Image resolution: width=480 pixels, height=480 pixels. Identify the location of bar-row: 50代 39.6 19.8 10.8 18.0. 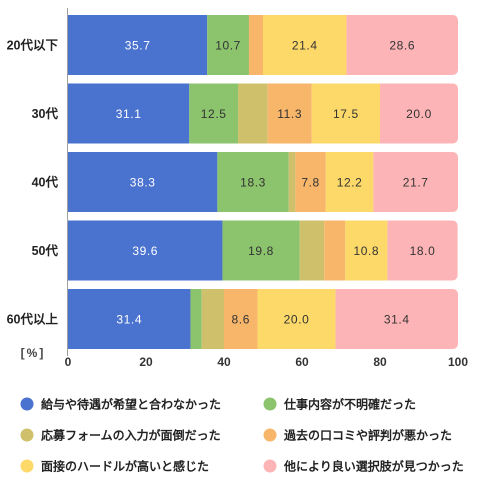
(245, 250).